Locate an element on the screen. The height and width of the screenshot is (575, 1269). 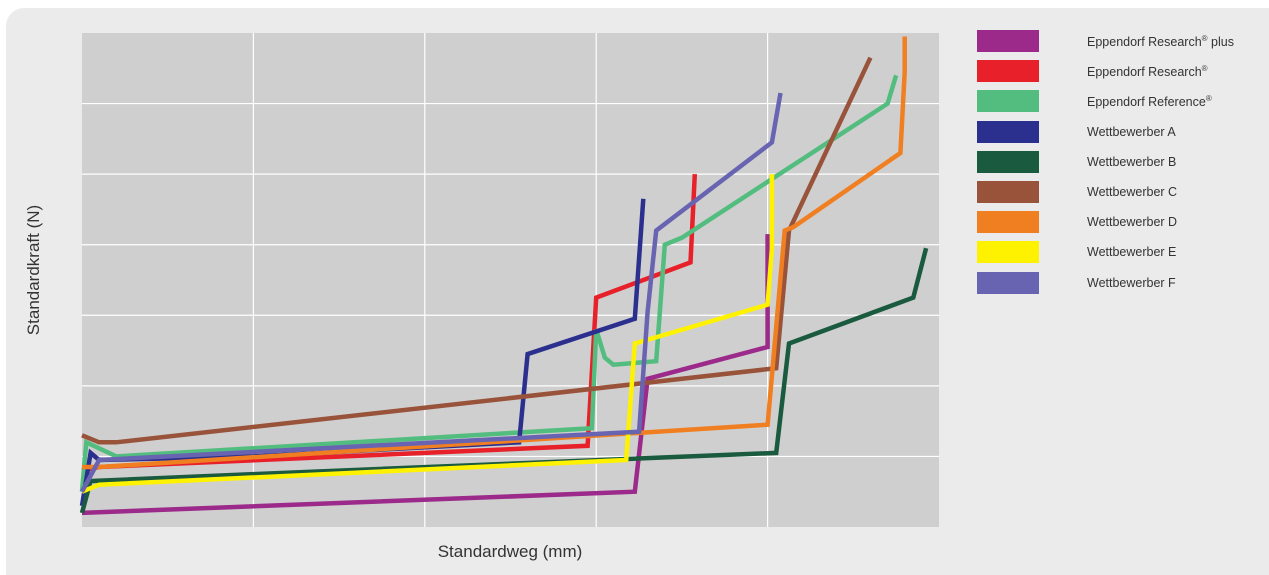
legend-name: Wettbewerber A is located at coordinates (1131, 131).